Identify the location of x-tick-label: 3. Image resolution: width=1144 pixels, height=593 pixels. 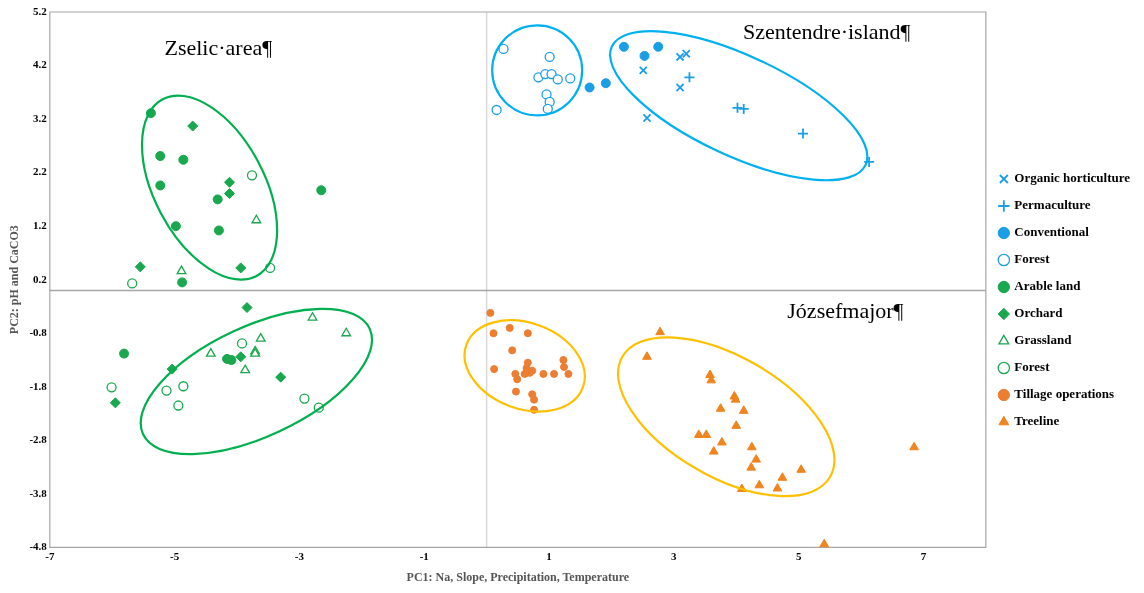
(674, 555).